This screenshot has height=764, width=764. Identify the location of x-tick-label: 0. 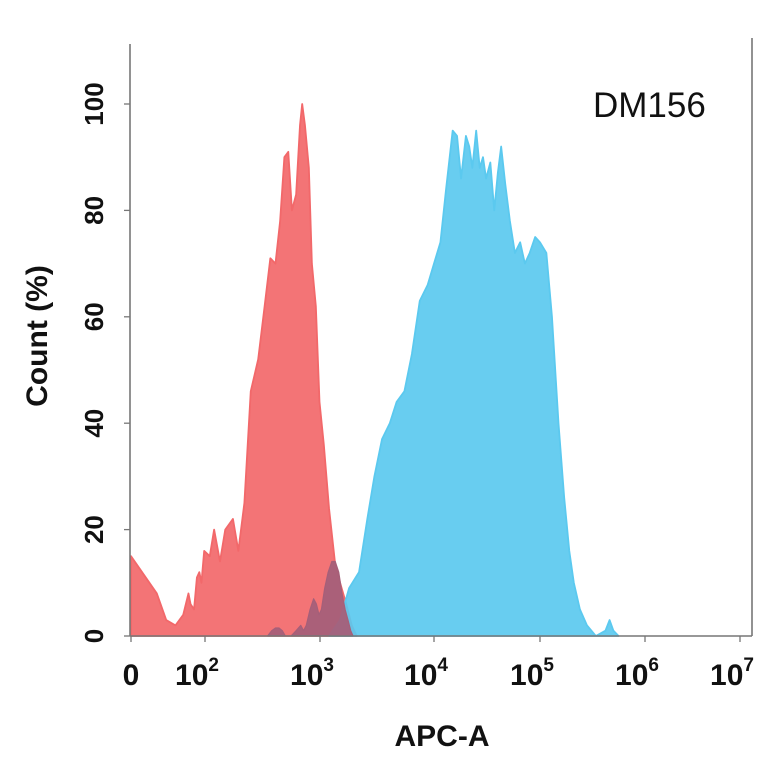
(131, 675).